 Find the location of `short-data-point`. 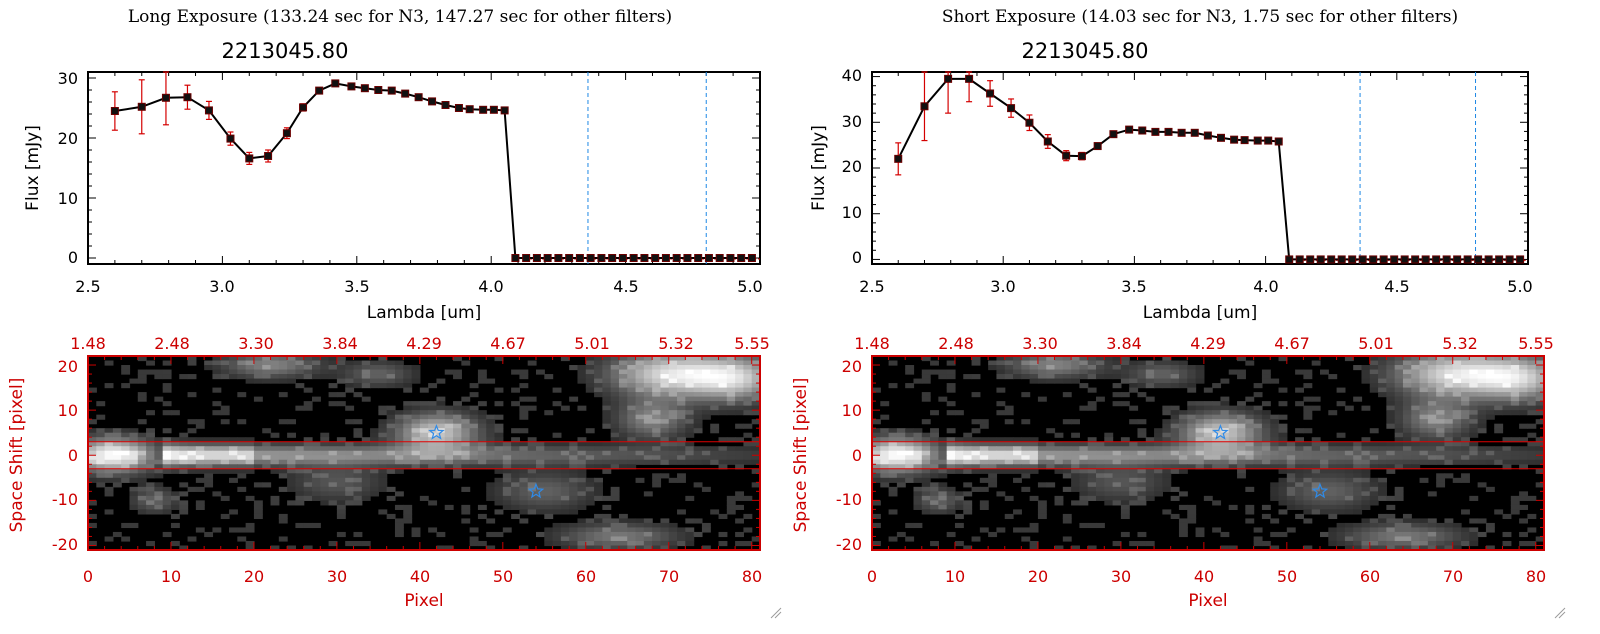

short-data-point is located at coordinates (924, 106).